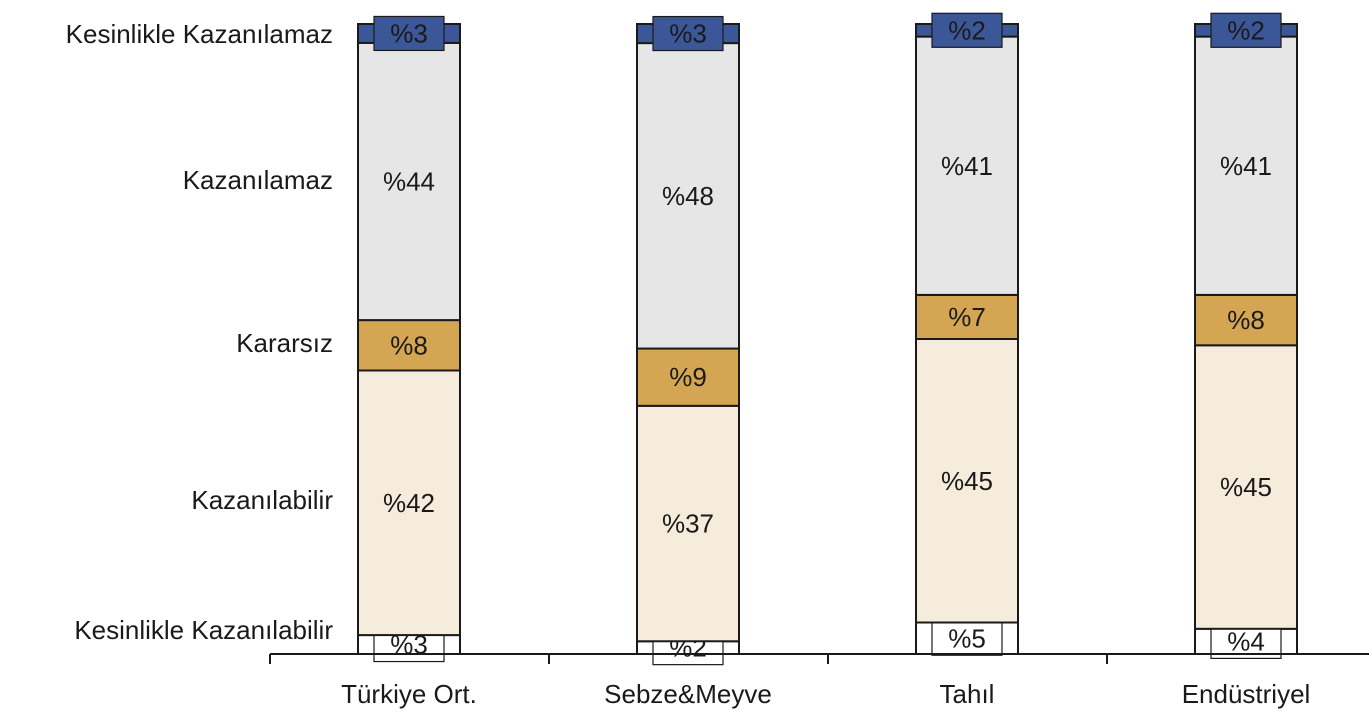 This screenshot has width=1369, height=715. What do you see at coordinates (258, 180) in the screenshot?
I see `series-label: Kazanılamaz` at bounding box center [258, 180].